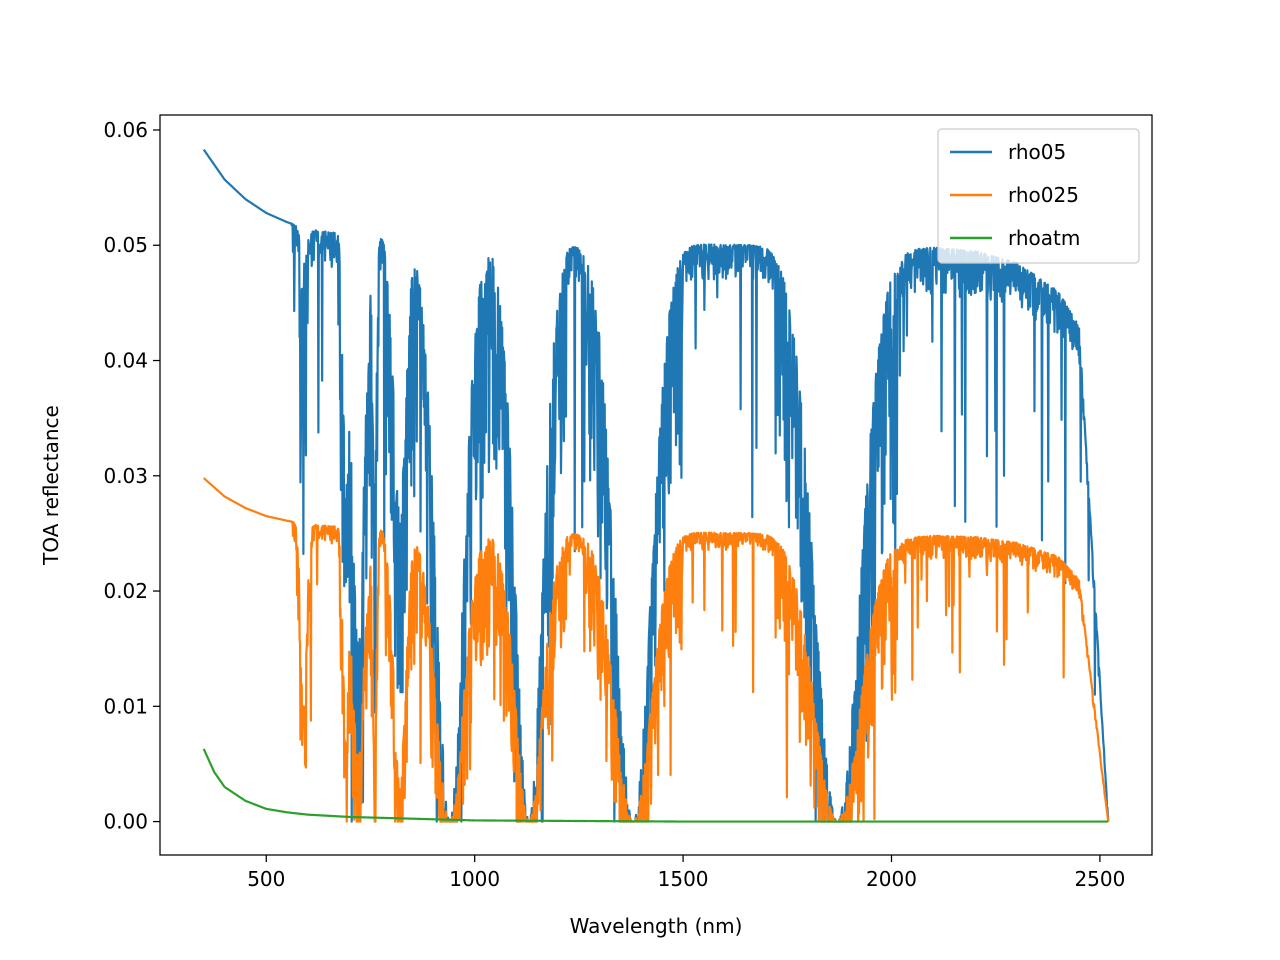  I want to click on x-axis-label: Wavelength (nm), so click(656, 926).